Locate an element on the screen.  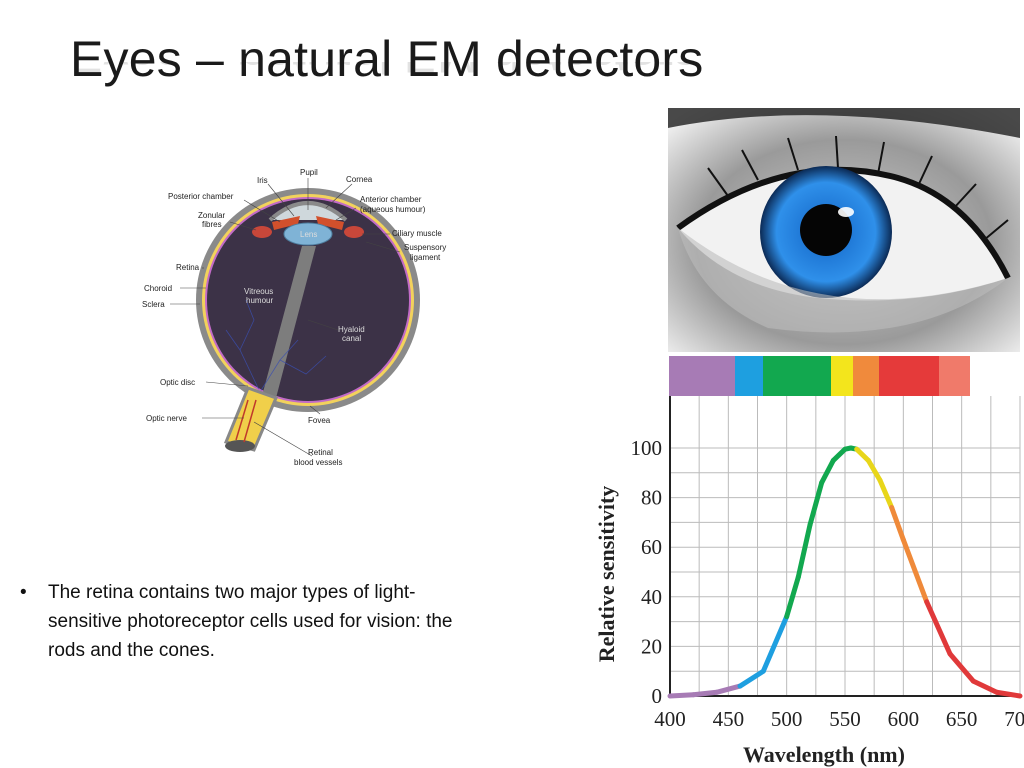
anterior-chamber-label-2: (aqueous humour) is located at coordinates (393, 209).